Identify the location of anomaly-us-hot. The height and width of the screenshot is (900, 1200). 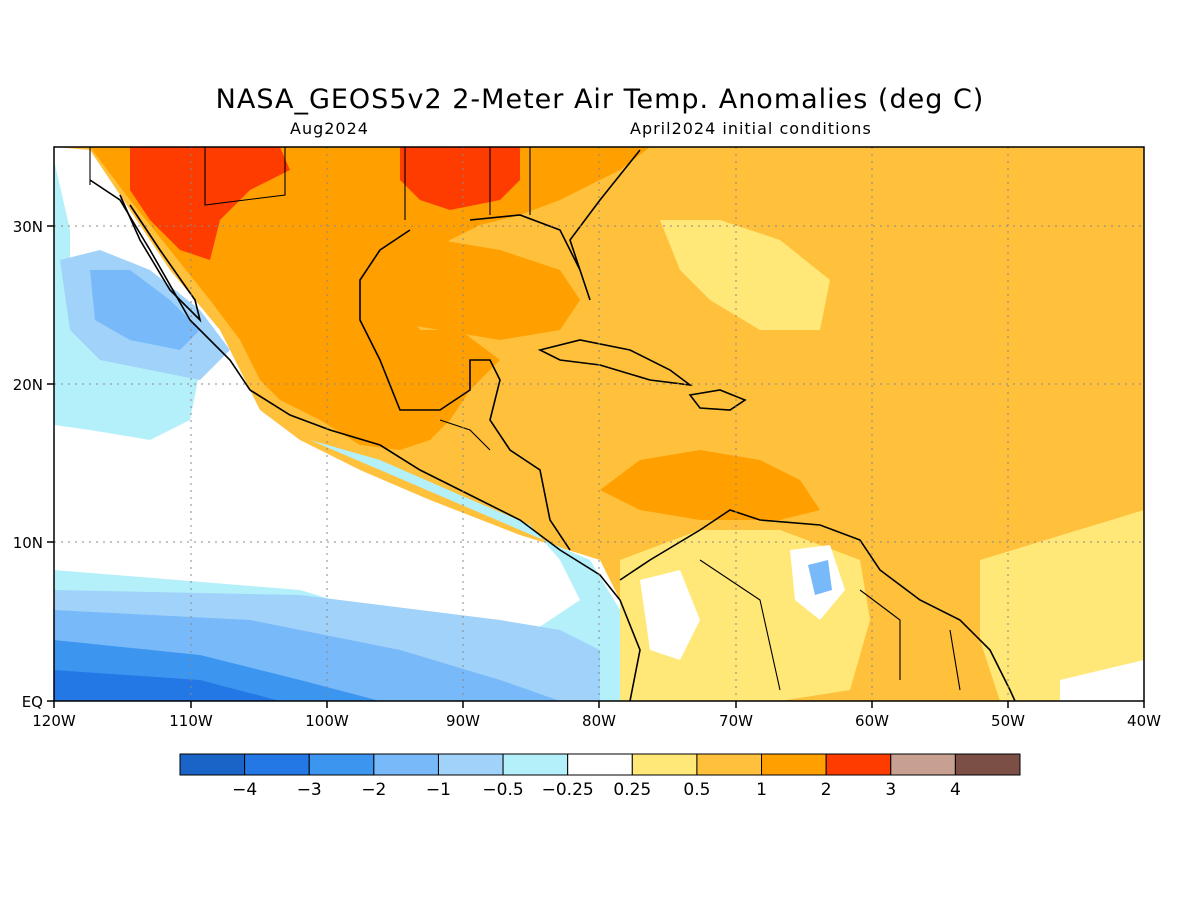
(210, 203).